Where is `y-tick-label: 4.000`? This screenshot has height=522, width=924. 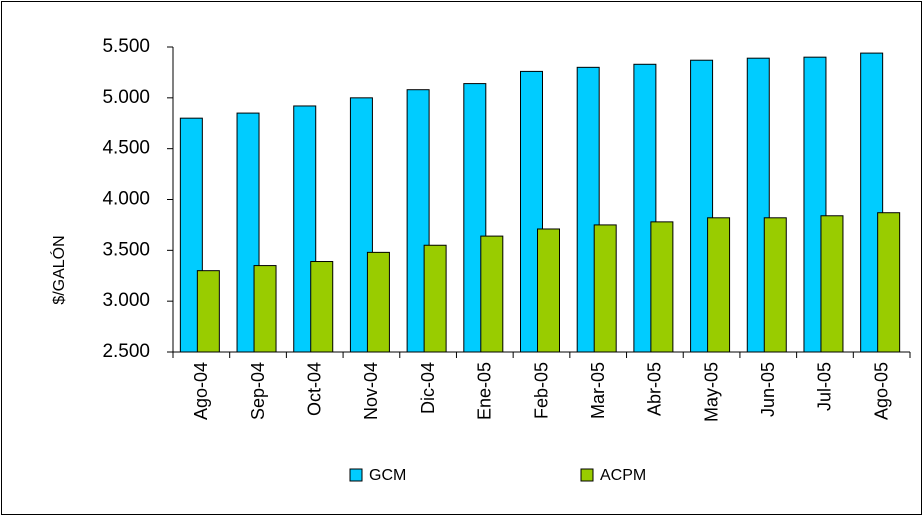 y-tick-label: 4.000 is located at coordinates (126, 199).